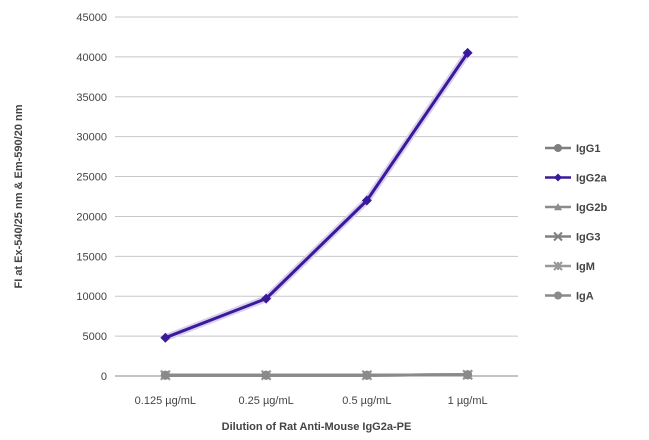 The height and width of the screenshot is (440, 649). Describe the element at coordinates (366, 401) in the screenshot. I see `x-tick-label: 0.5 µg/mL` at that location.